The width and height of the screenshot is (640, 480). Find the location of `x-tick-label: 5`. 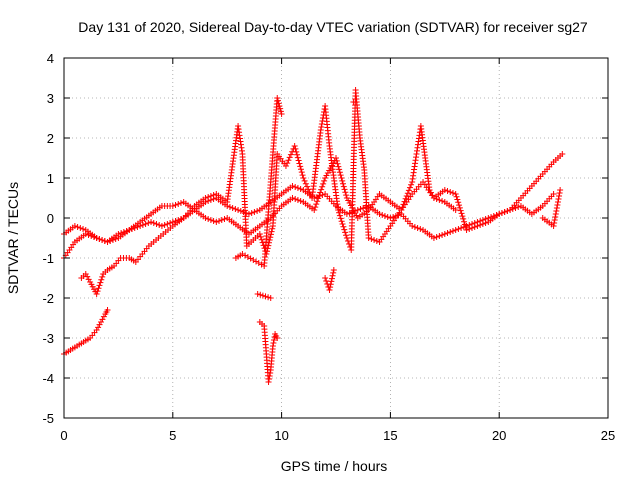

x-tick-label: 5 is located at coordinates (172, 435).